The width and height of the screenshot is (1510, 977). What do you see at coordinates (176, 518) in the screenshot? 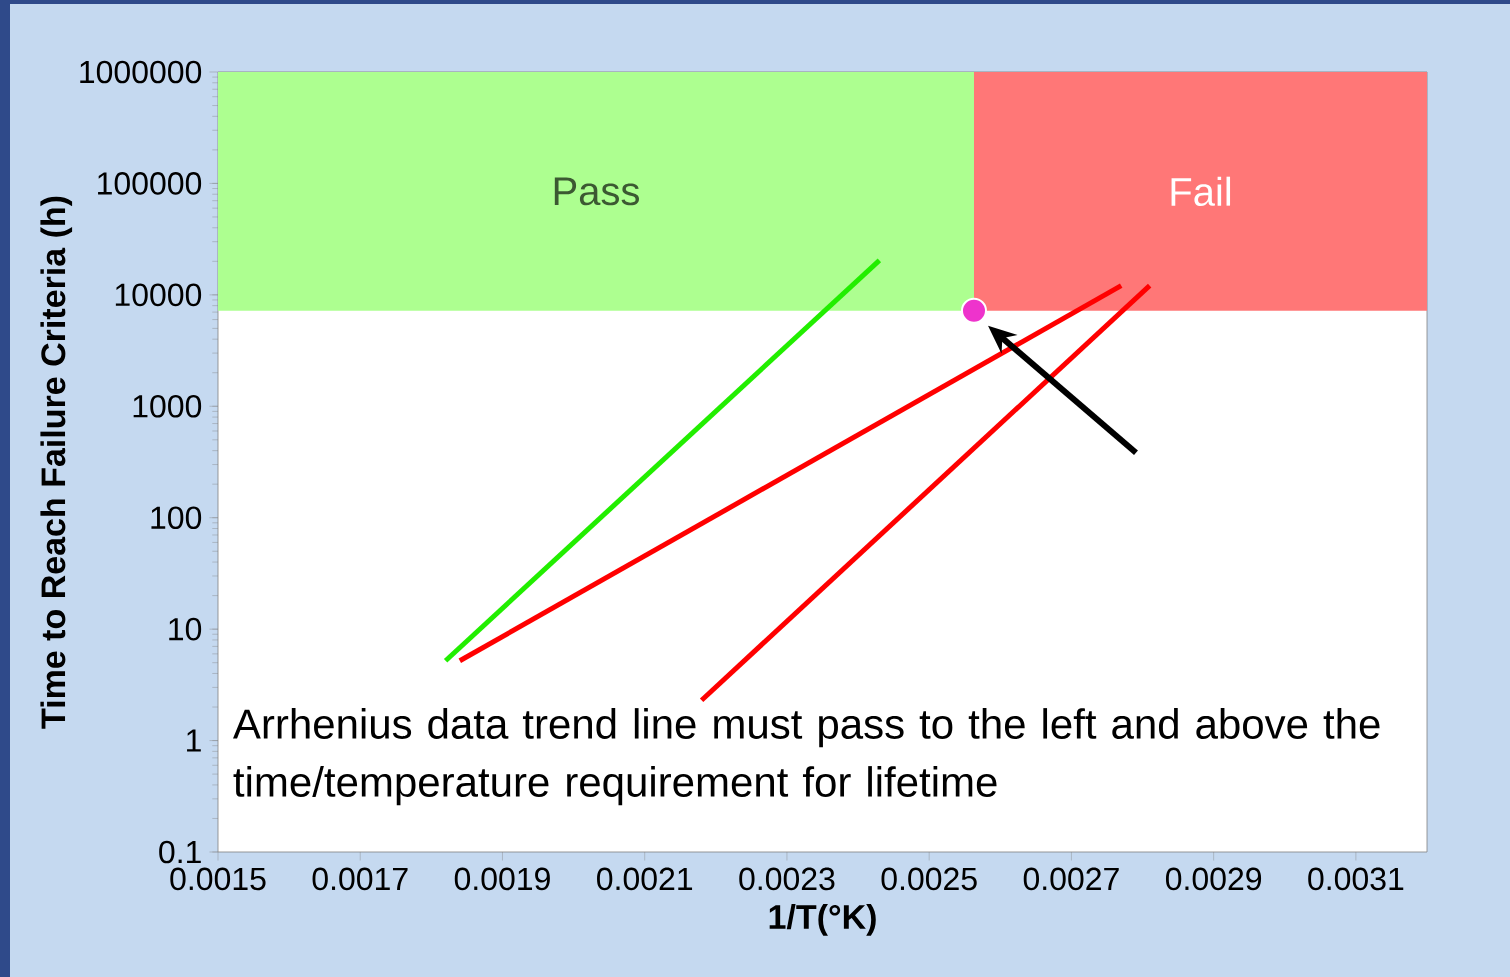
I see `y-tick-label: 100` at bounding box center [176, 518].